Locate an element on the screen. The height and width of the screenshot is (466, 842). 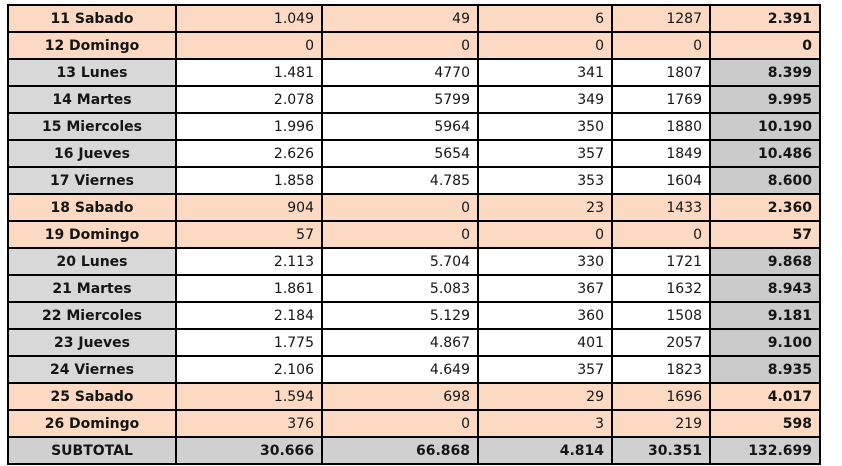
day-label-cell: 24 Viernes is located at coordinates (92, 369).